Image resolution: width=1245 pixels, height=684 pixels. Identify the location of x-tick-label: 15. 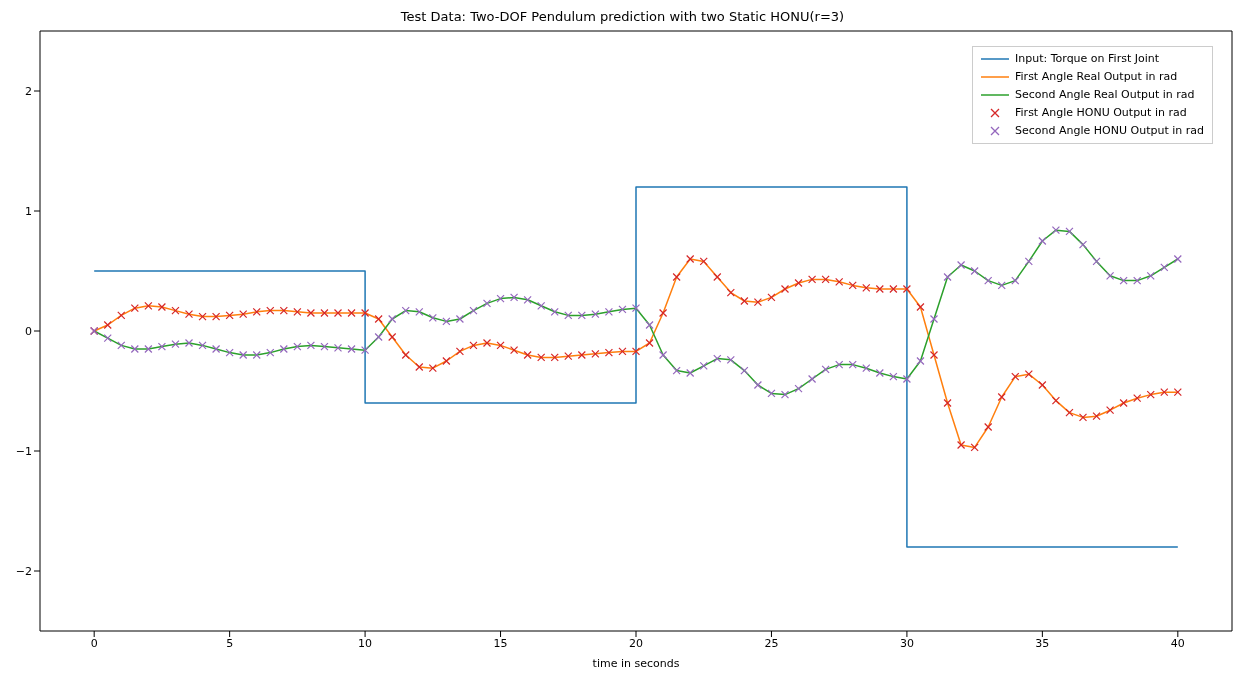
(500, 643).